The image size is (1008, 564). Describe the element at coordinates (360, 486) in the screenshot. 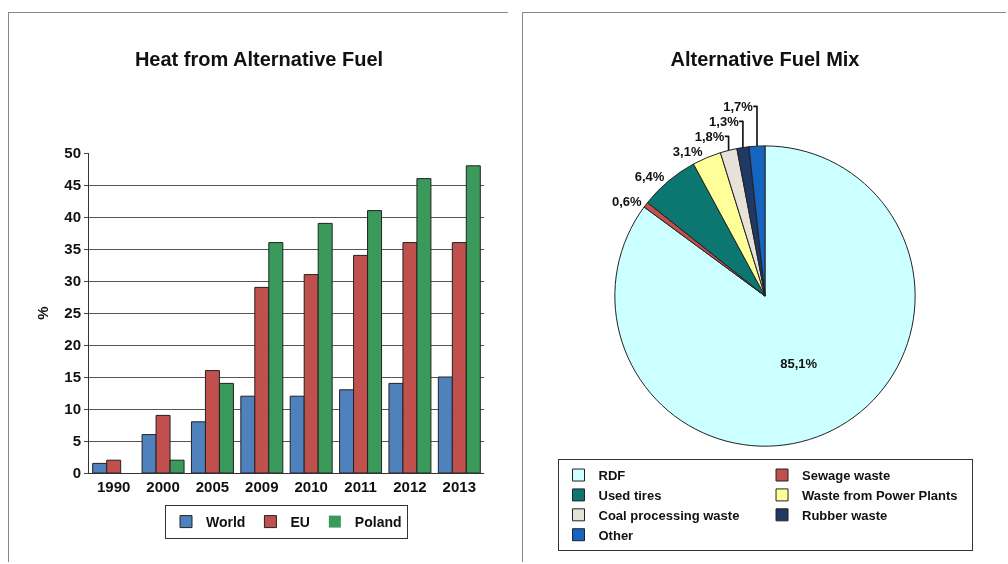

I see `x-tick-label: 2011` at that location.